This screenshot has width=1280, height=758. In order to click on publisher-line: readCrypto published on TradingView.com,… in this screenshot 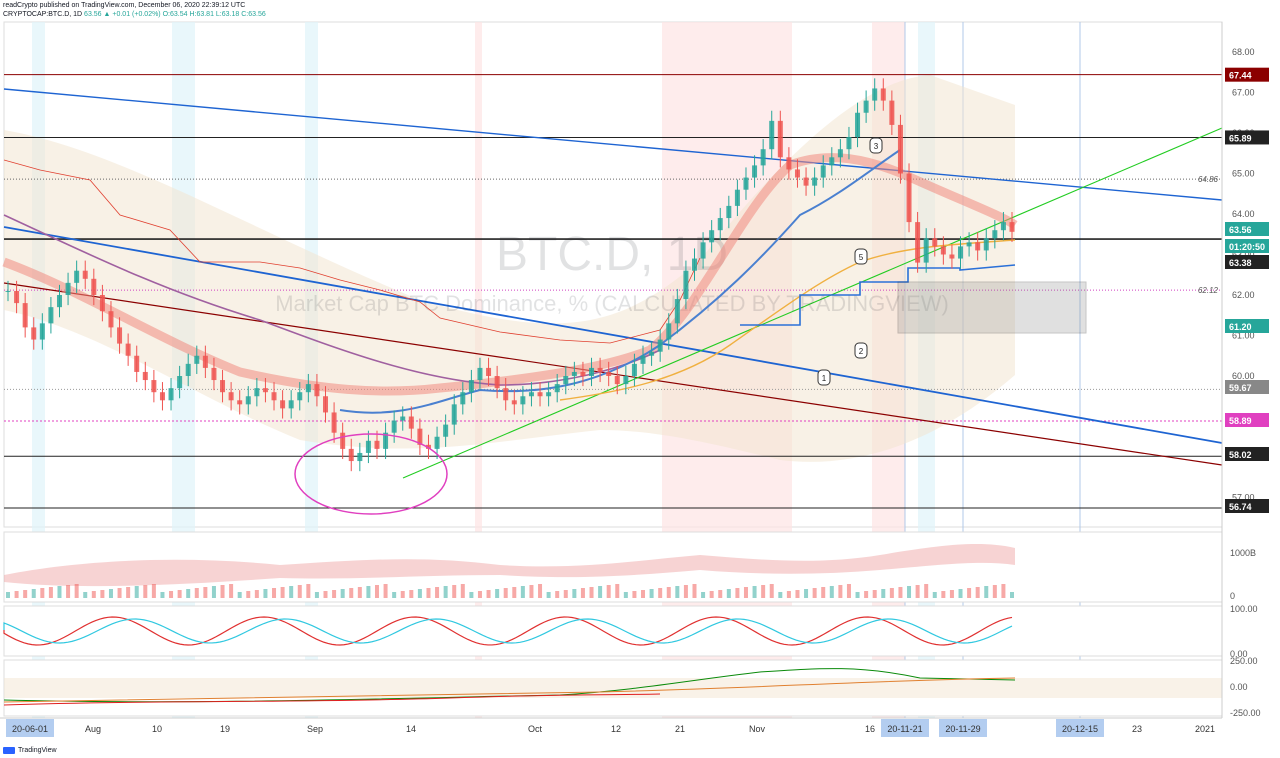, I will do `click(124, 5)`.